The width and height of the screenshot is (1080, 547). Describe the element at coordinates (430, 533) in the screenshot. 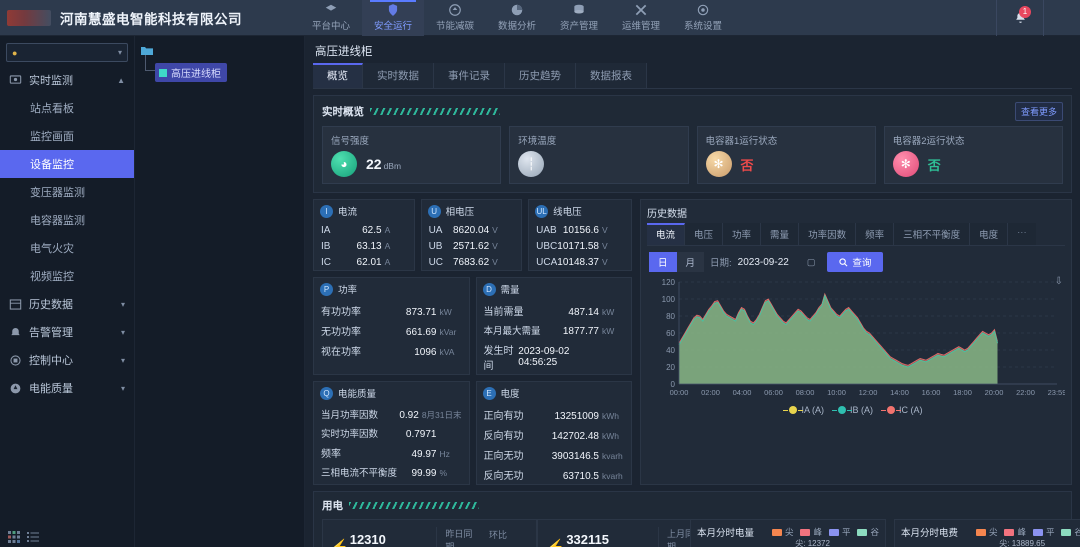

I see `energy-card-0: ⚡12310当日用电 kWh昨日同期16930环比27.29% ▼` at that location.